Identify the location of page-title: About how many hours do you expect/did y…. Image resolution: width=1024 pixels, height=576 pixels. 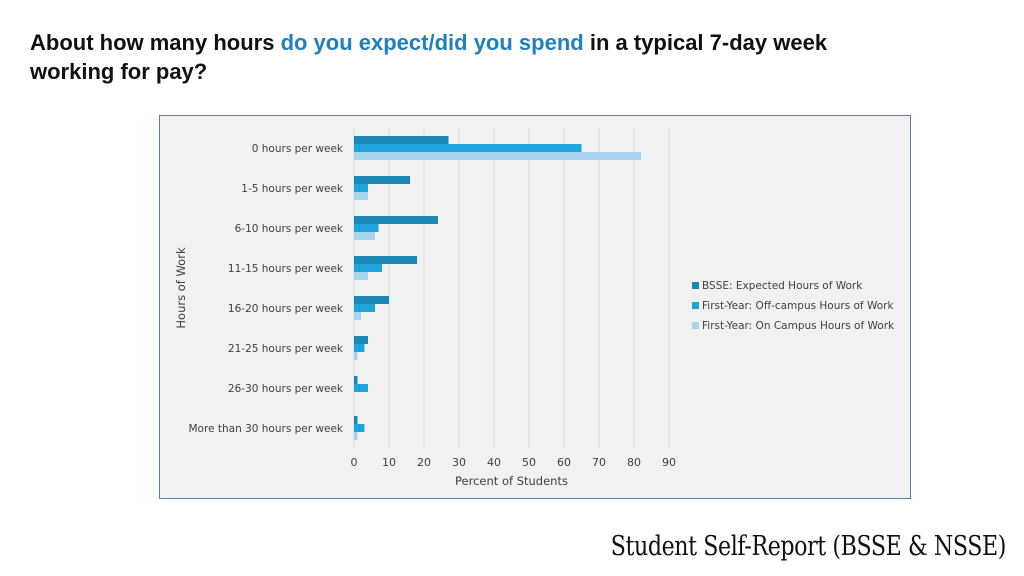
(445, 57).